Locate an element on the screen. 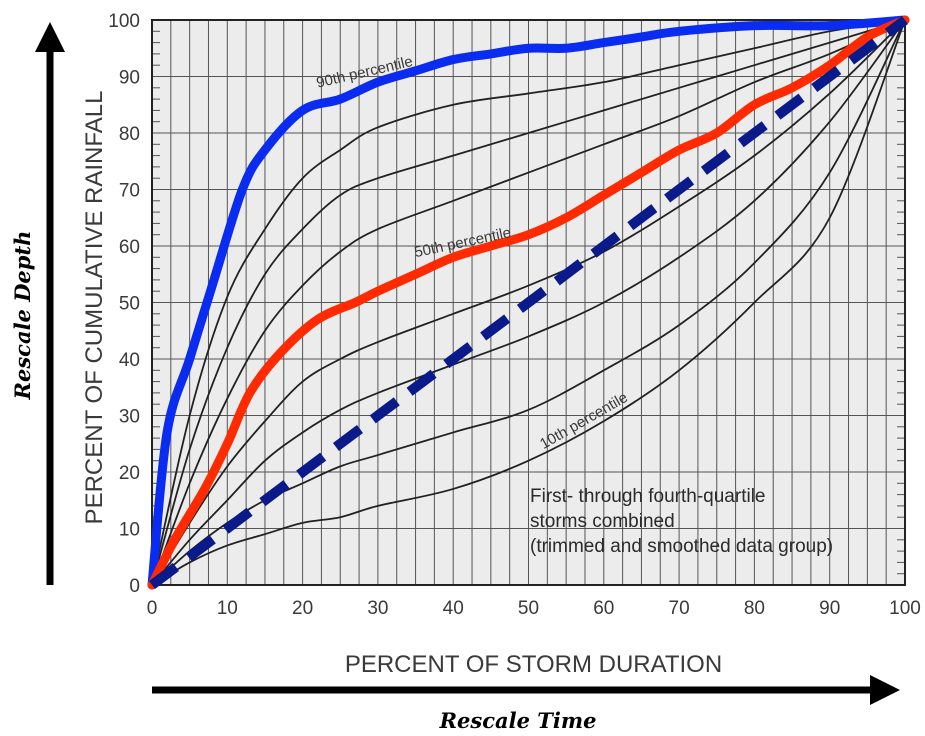 The width and height of the screenshot is (925, 736). x-tick-label: 100 is located at coordinates (905, 608).